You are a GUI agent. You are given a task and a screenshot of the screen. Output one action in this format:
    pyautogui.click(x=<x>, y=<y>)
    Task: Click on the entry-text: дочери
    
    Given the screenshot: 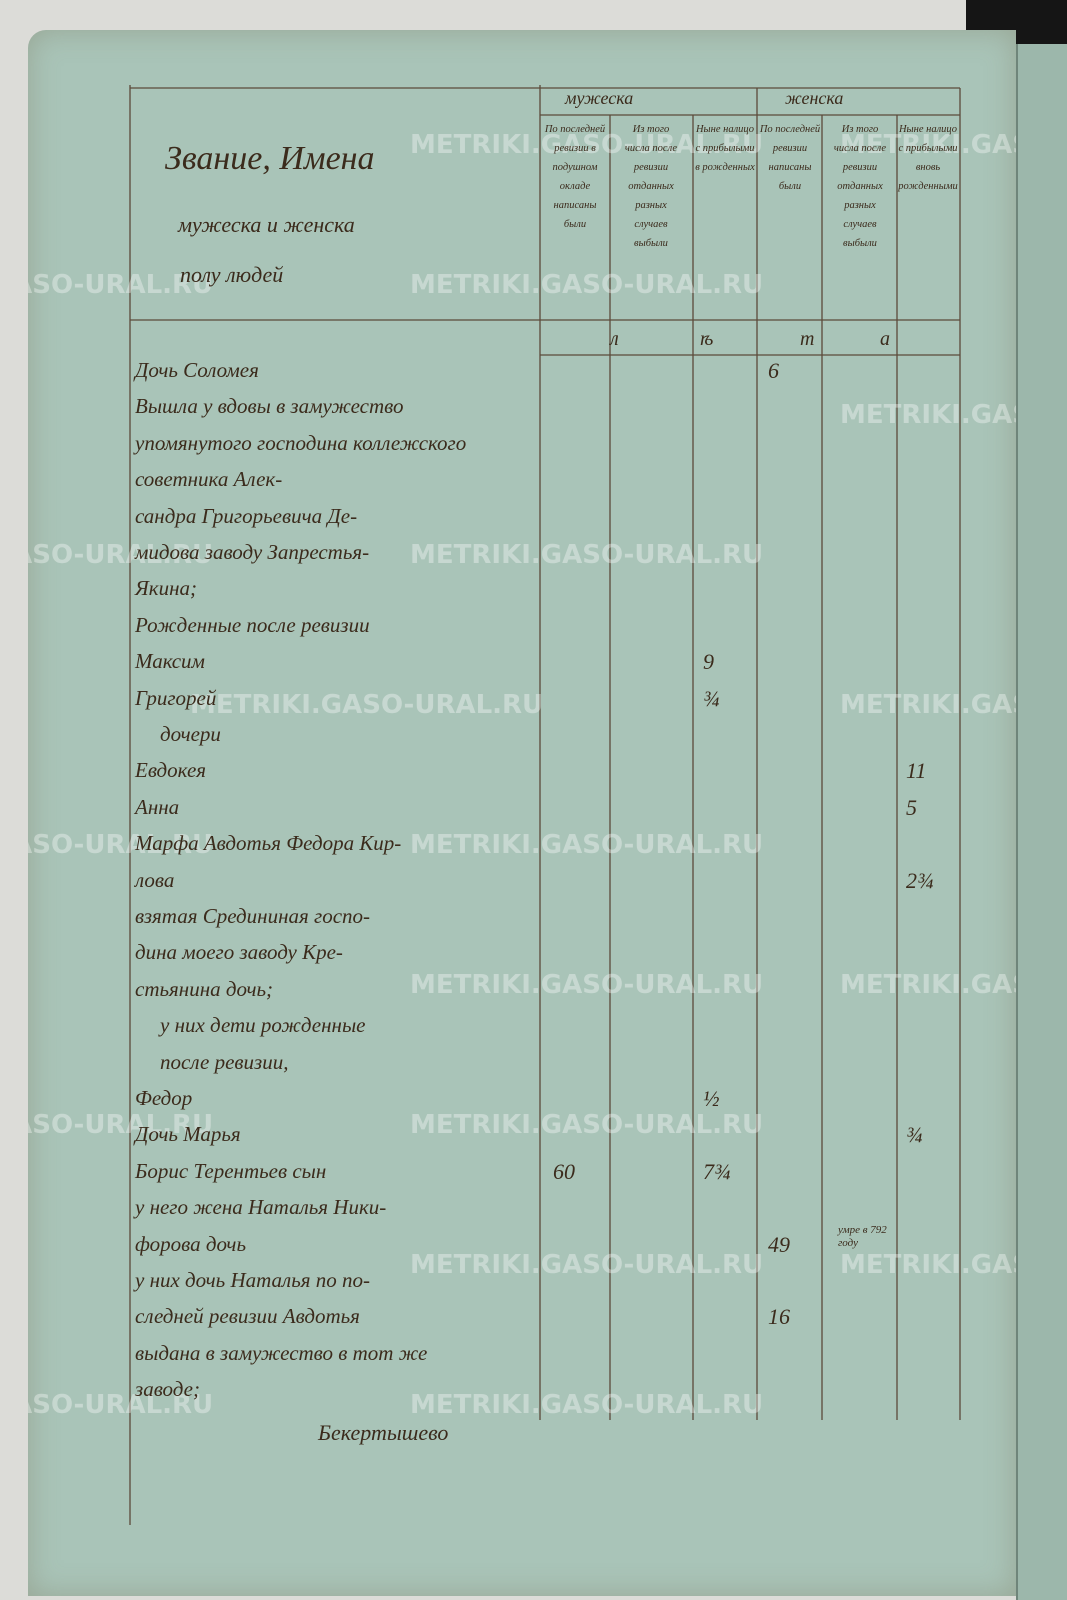 What is the action you would take?
    pyautogui.click(x=190, y=734)
    